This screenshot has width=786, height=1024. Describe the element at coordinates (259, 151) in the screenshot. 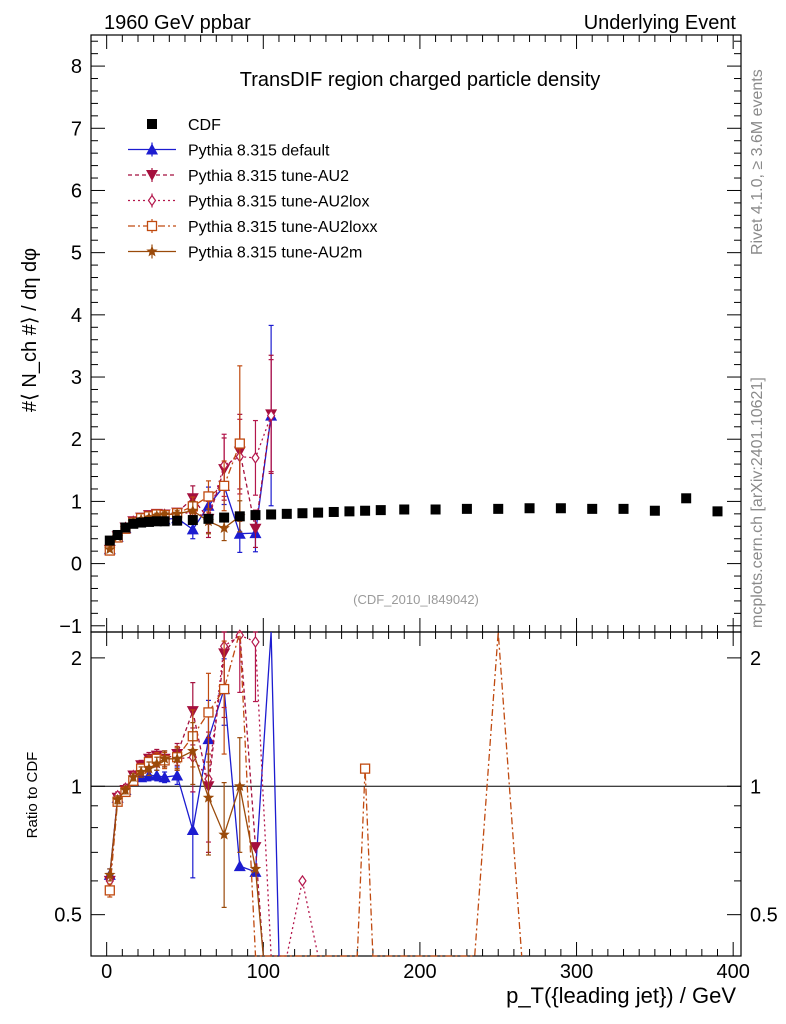

I see `legend-label-default: Pythia 8.315 default` at that location.